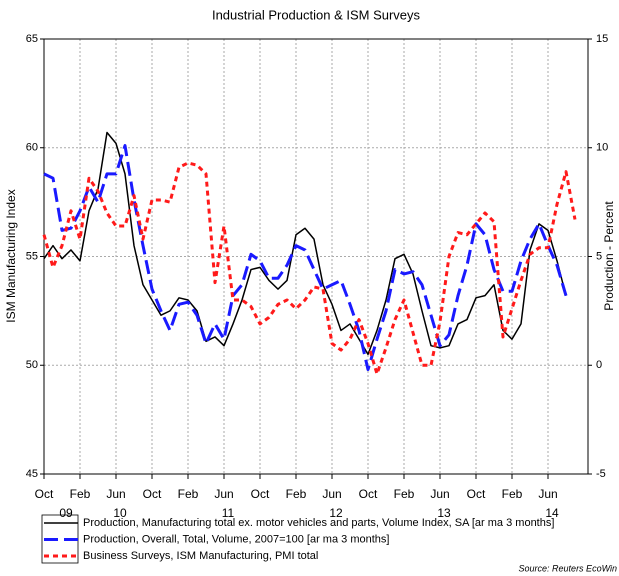 This screenshot has height=576, width=619. Describe the element at coordinates (599, 256) in the screenshot. I see `y2-tick-label: 5` at that location.